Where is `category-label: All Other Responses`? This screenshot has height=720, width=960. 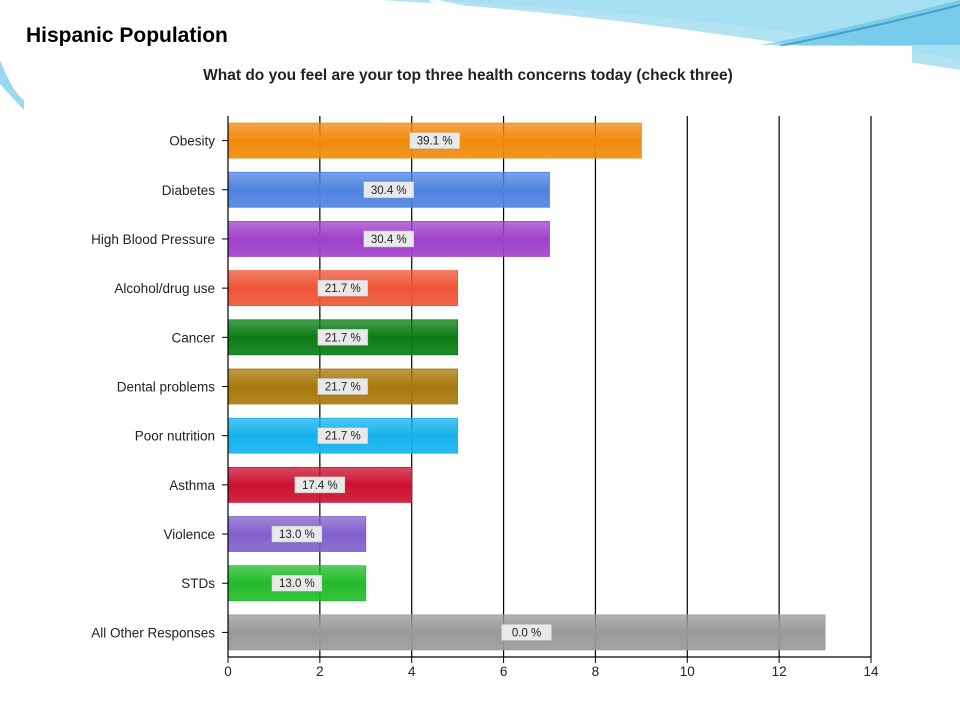 category-label: All Other Responses is located at coordinates (153, 632).